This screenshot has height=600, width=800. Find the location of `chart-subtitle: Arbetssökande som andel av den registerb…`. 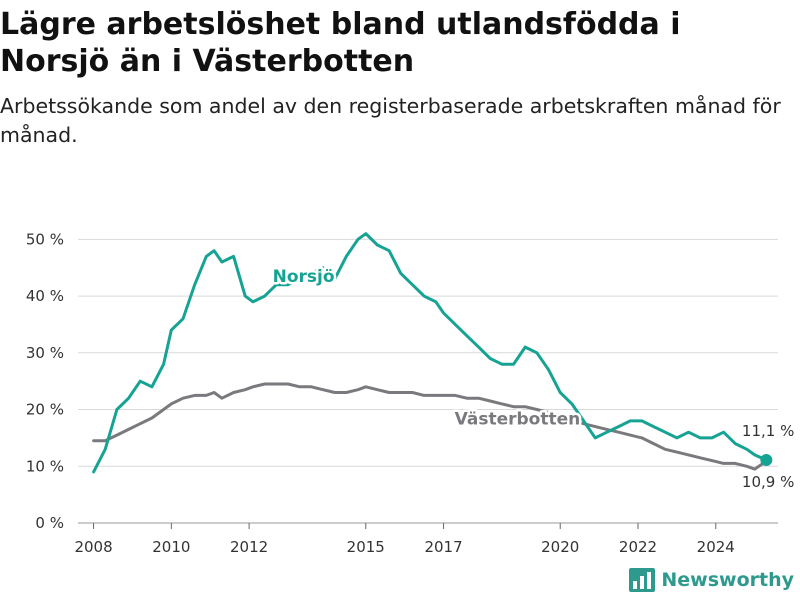

chart-subtitle: Arbetssökande som andel av den registerb… is located at coordinates (390, 120).